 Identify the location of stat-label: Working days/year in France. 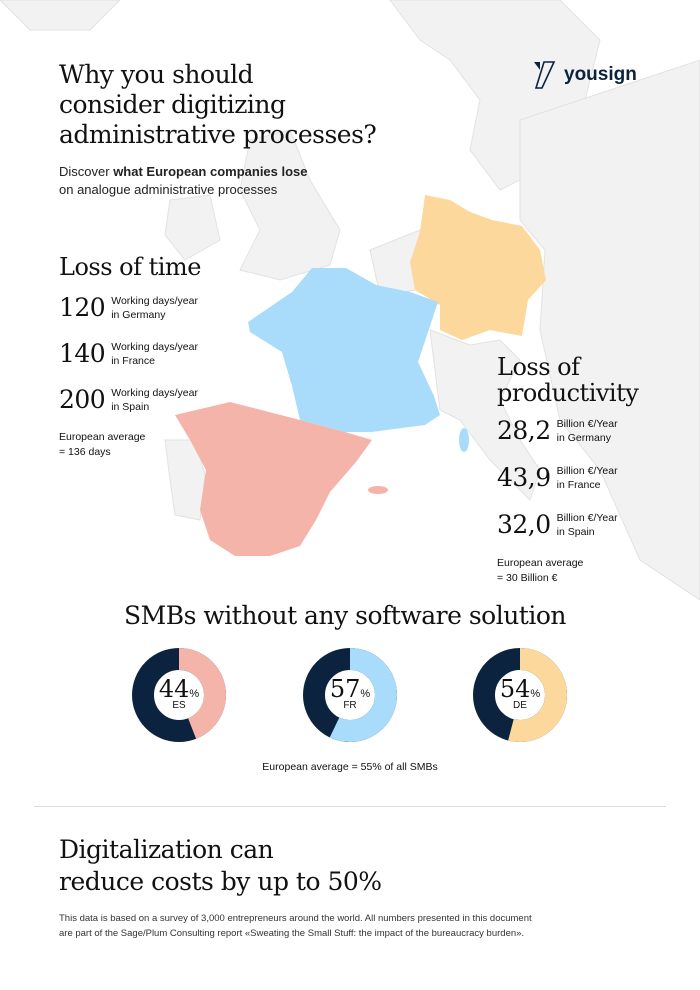
(154, 353).